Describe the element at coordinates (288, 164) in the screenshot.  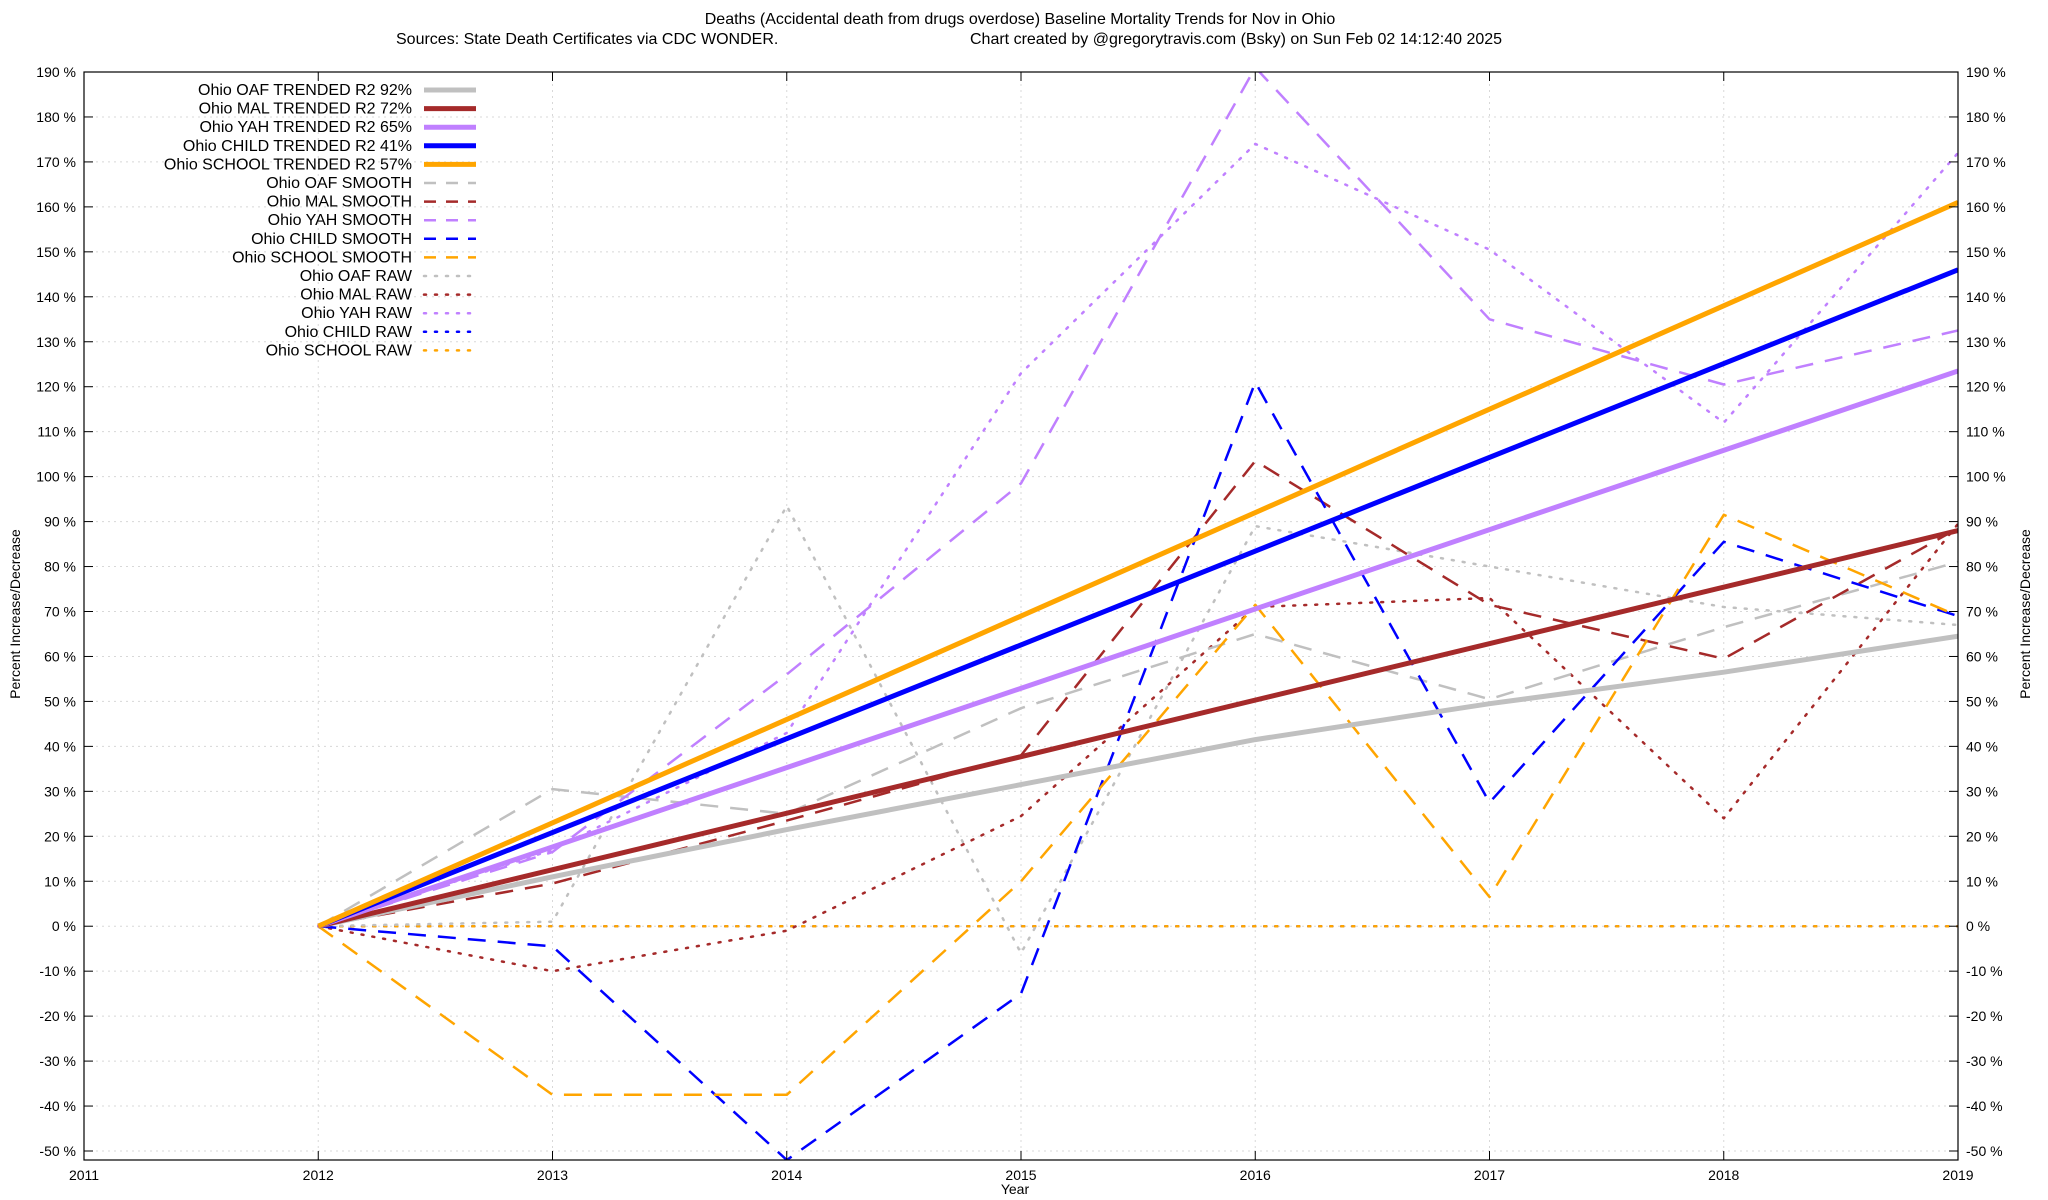
I see `legend-label: Ohio SCHOOL TRENDED R2 57%` at that location.